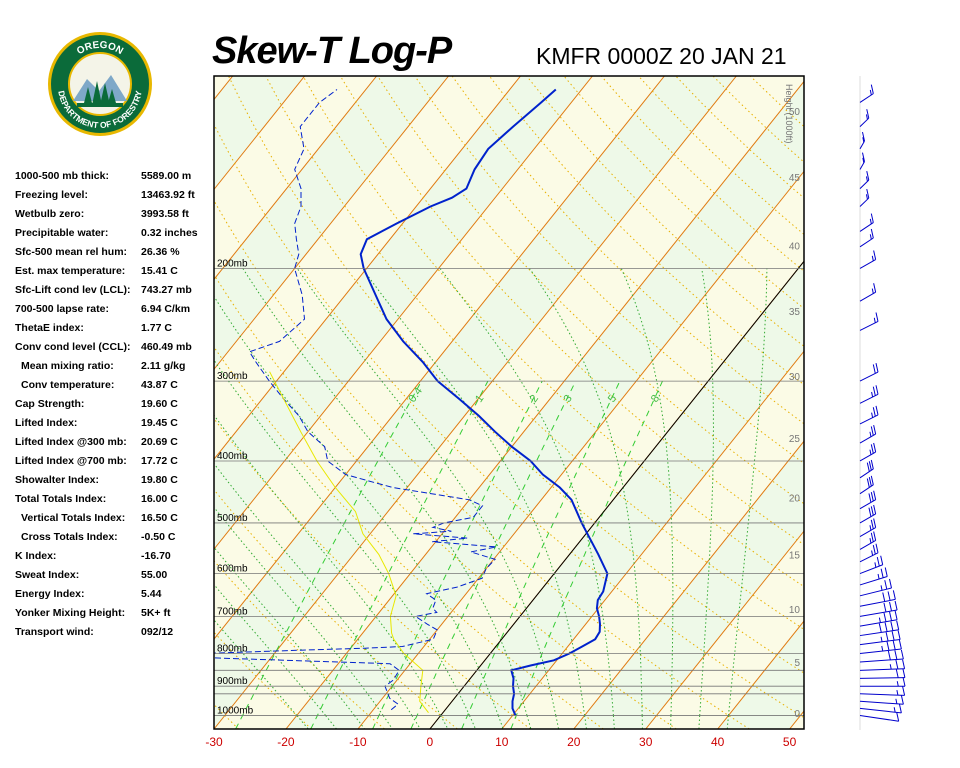  What do you see at coordinates (718, 742) in the screenshot?
I see `x-tick-label: 40` at bounding box center [718, 742].